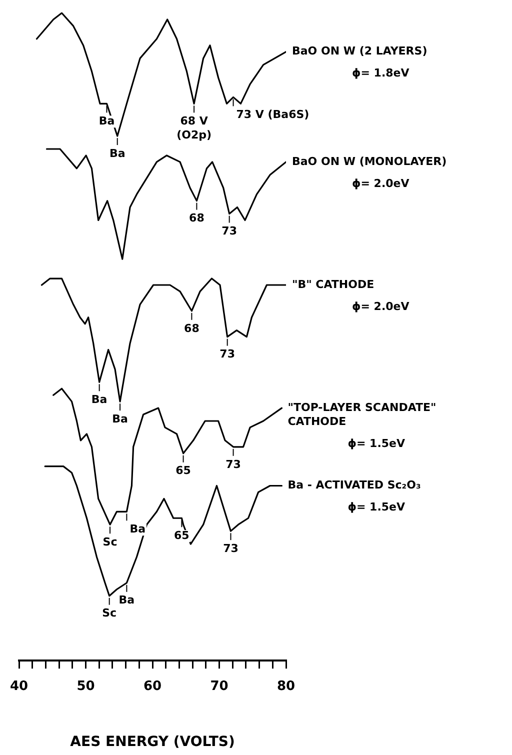  Describe the element at coordinates (85, 686) in the screenshot. I see `x-tick-label: 50` at that location.